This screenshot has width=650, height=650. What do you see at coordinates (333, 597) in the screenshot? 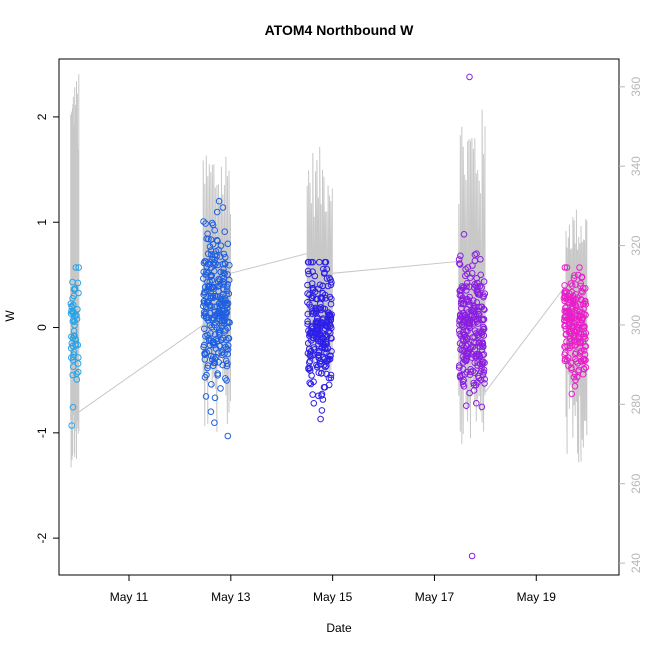
I see `x-tick-label: May 15` at bounding box center [333, 597].